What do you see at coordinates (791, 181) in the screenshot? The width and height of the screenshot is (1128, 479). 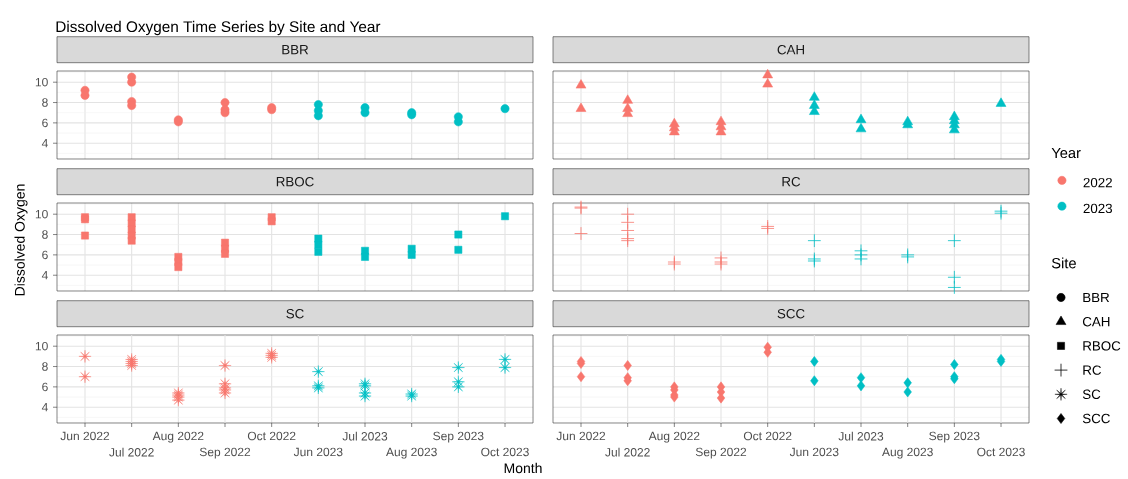 I see `chart-title: RC` at bounding box center [791, 181].